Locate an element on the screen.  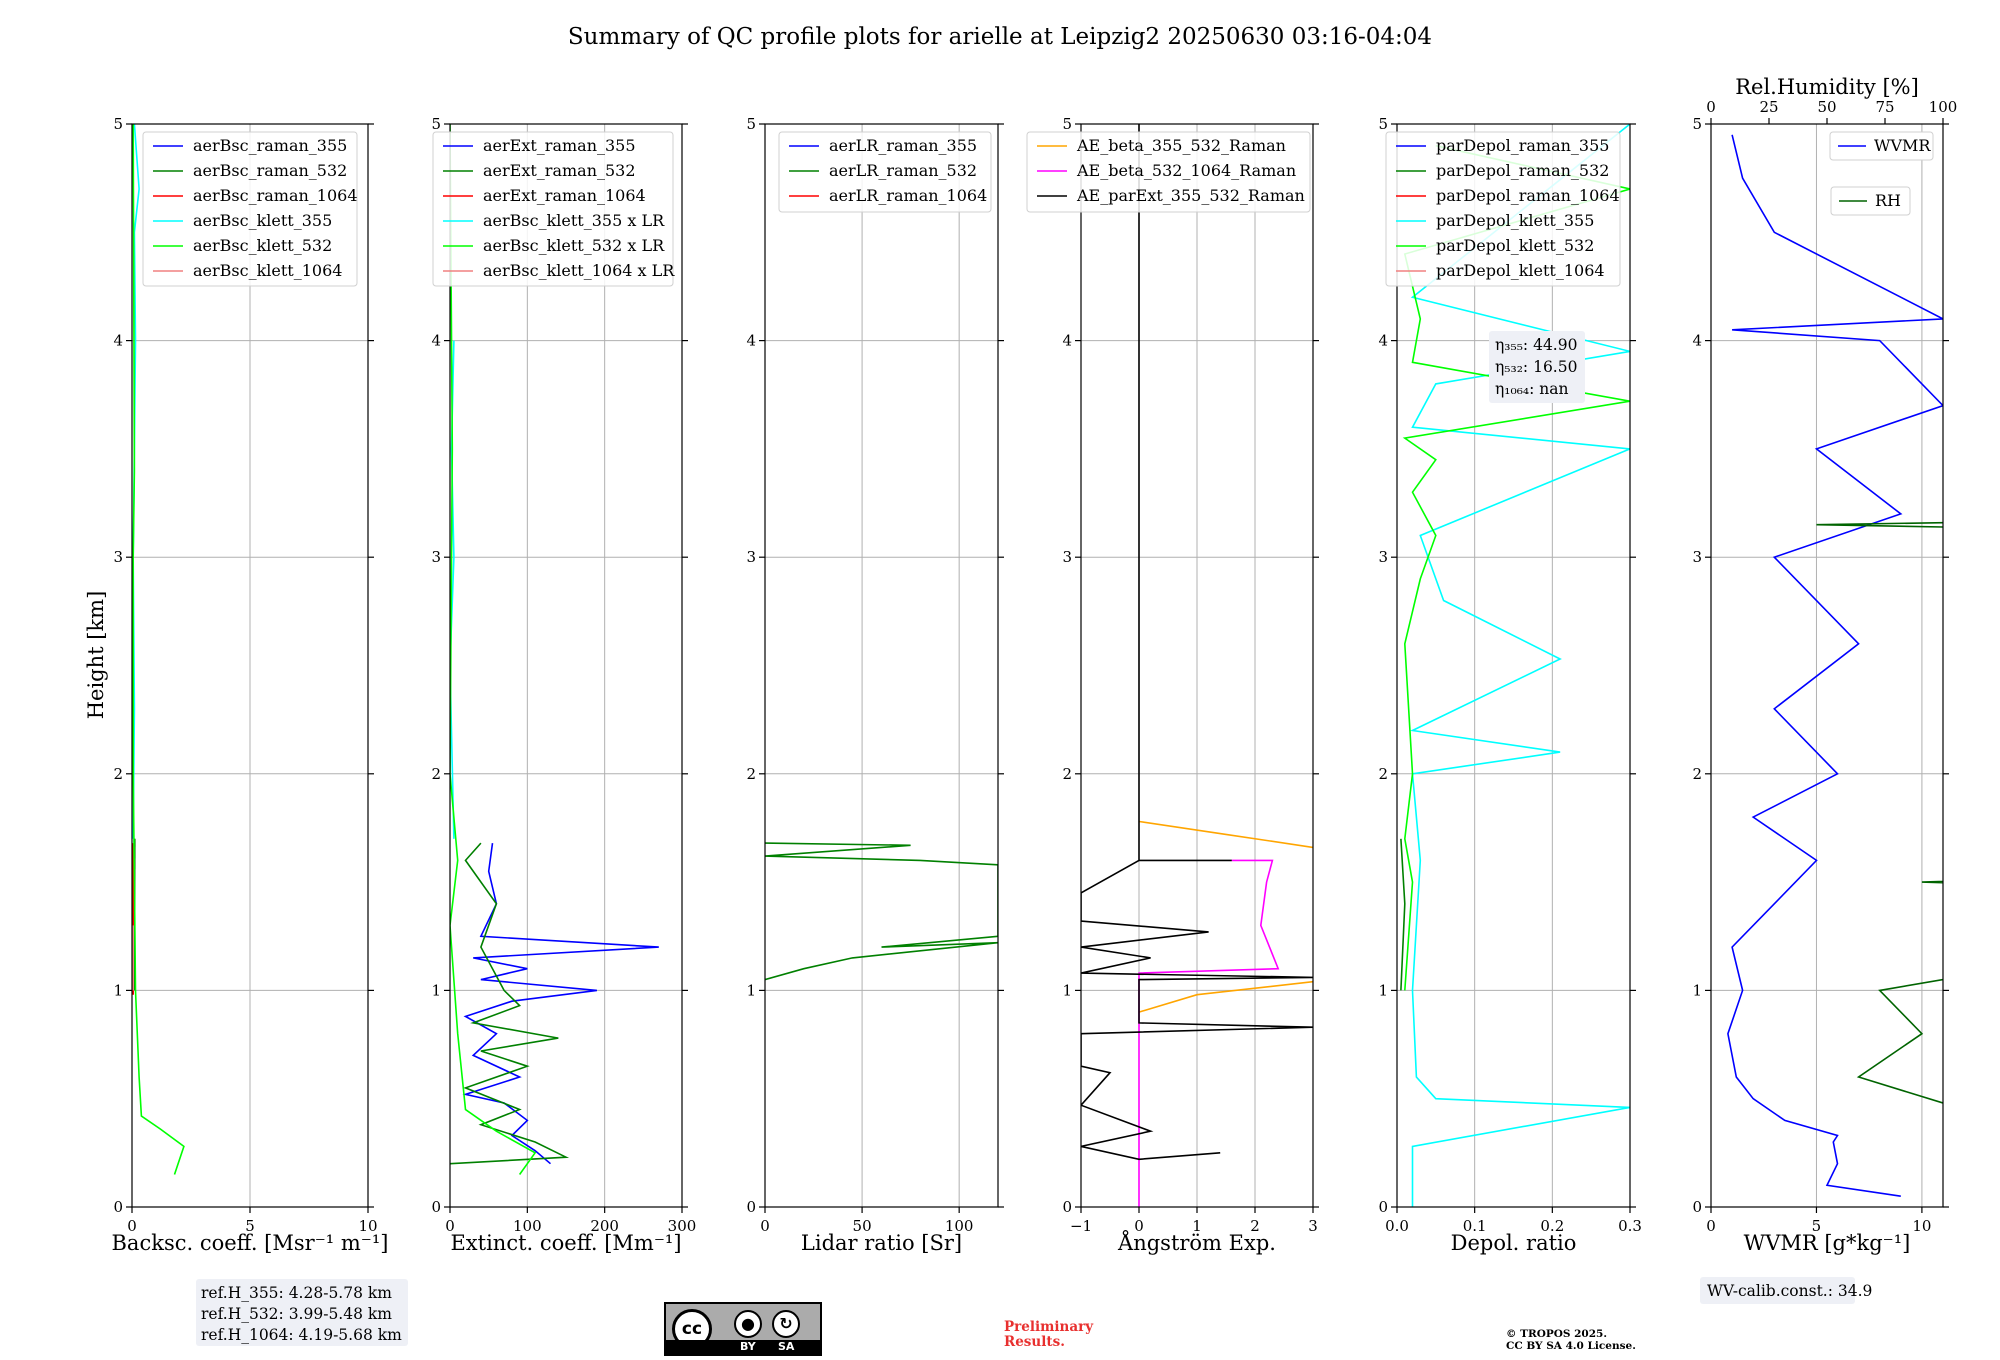
legend-entry: aerBsc_raman_1064 is located at coordinates (275, 195).